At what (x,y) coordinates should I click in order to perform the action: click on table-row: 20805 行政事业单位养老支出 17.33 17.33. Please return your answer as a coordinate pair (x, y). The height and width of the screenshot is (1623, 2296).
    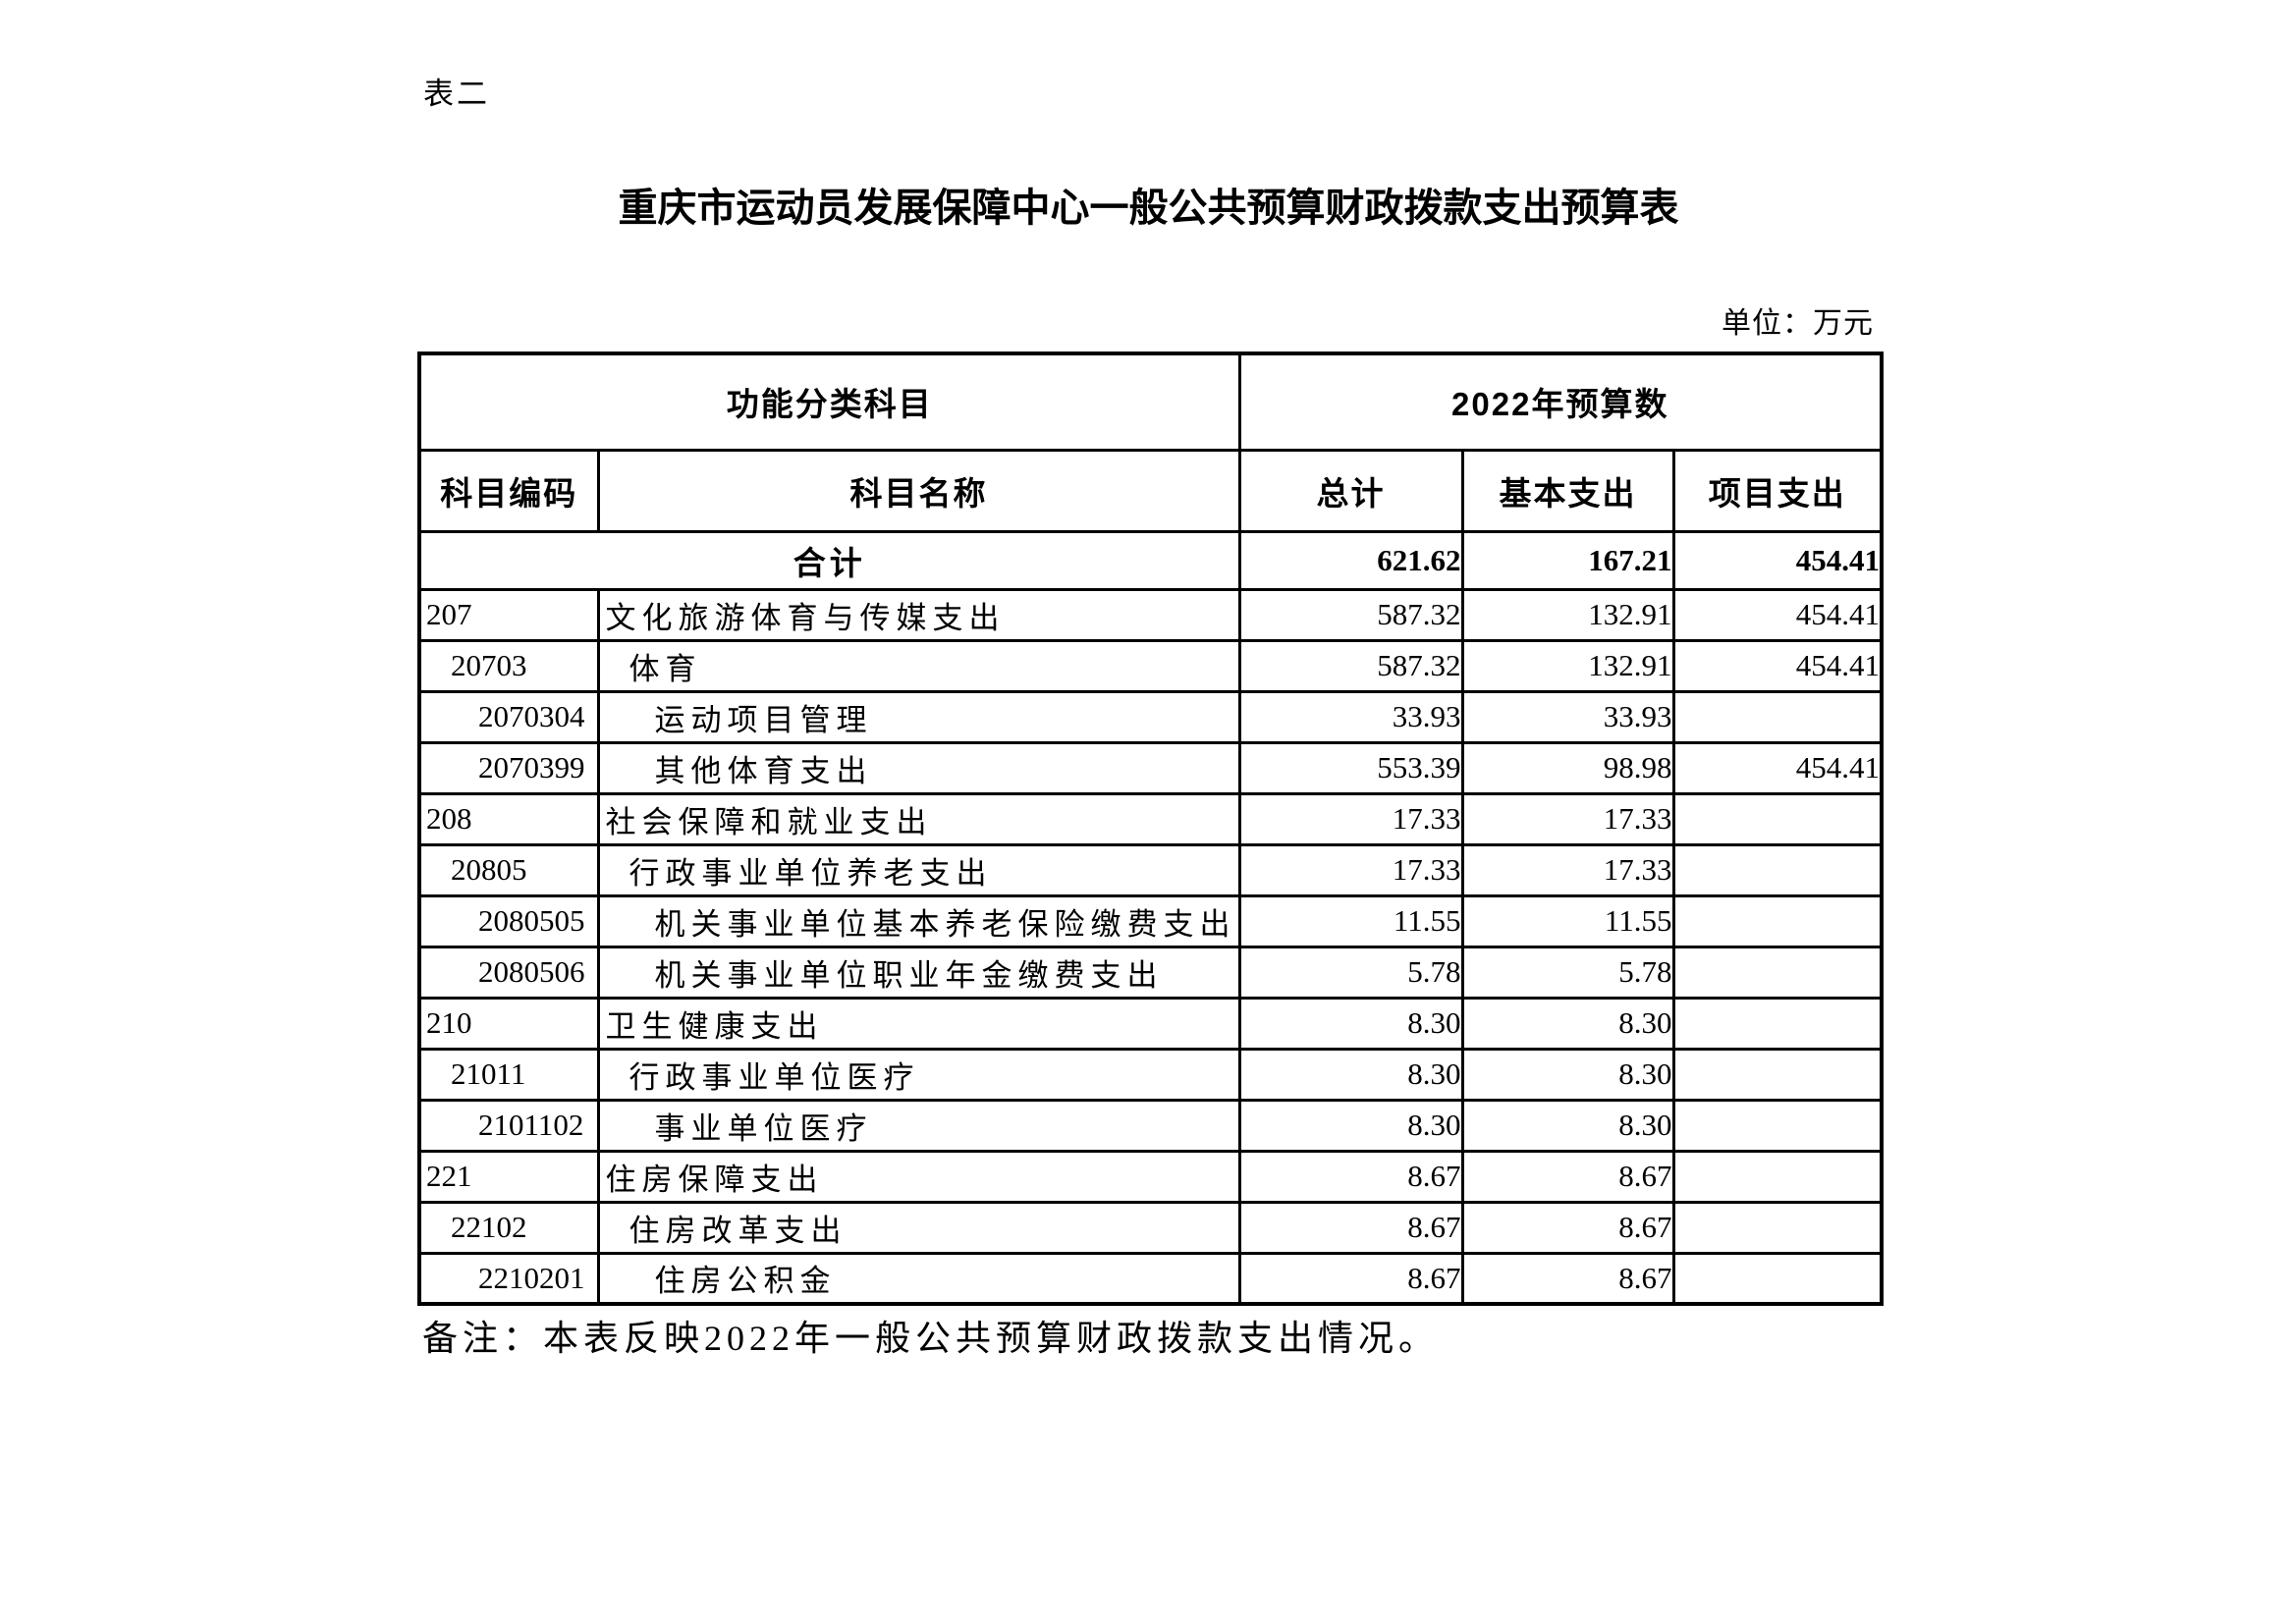
    Looking at the image, I should click on (1150, 869).